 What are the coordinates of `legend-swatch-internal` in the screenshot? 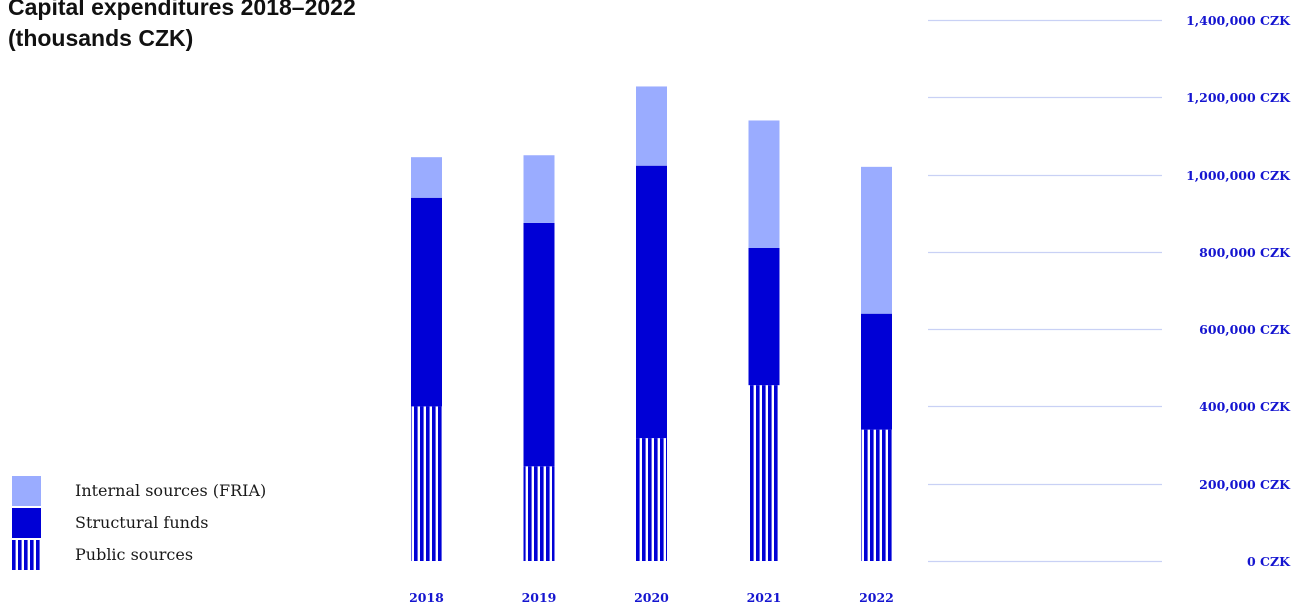 It's located at (26, 491).